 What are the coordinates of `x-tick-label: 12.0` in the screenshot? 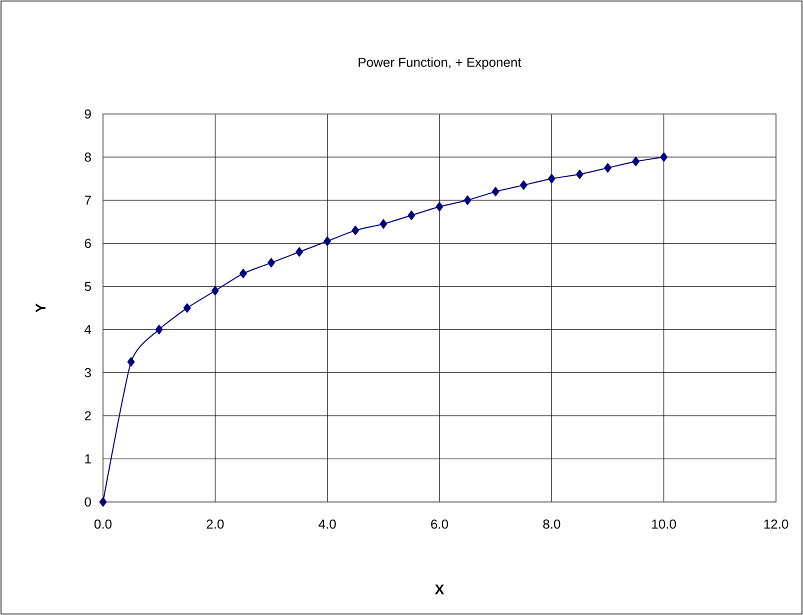 It's located at (776, 524).